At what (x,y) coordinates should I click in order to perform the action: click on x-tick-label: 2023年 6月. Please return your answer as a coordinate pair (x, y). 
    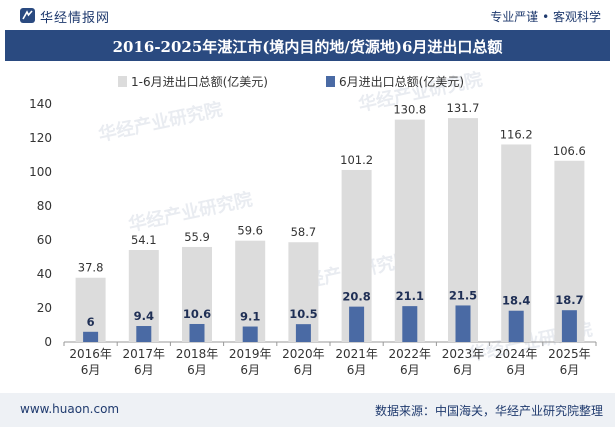
    Looking at the image, I should click on (463, 362).